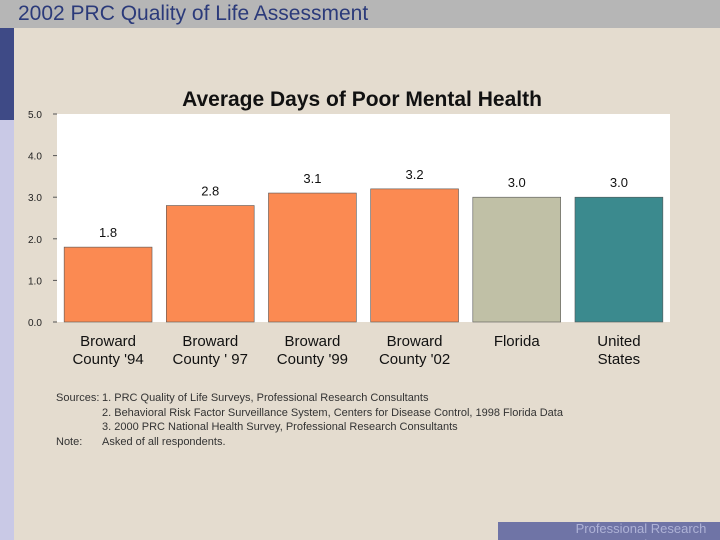 The width and height of the screenshot is (720, 540). Describe the element at coordinates (107, 359) in the screenshot. I see `x-category-label: County '94` at that location.